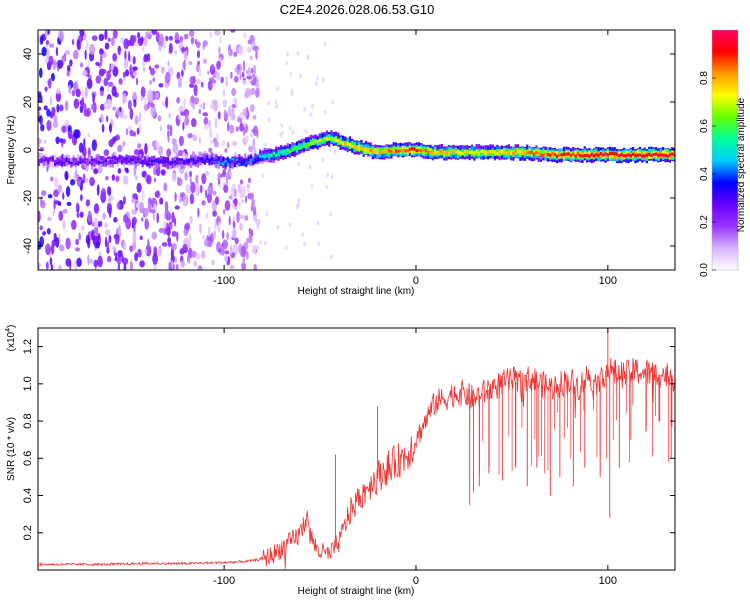 The image size is (750, 600). Describe the element at coordinates (224, 581) in the screenshot. I see `snr-x-tick-label: -100` at that location.